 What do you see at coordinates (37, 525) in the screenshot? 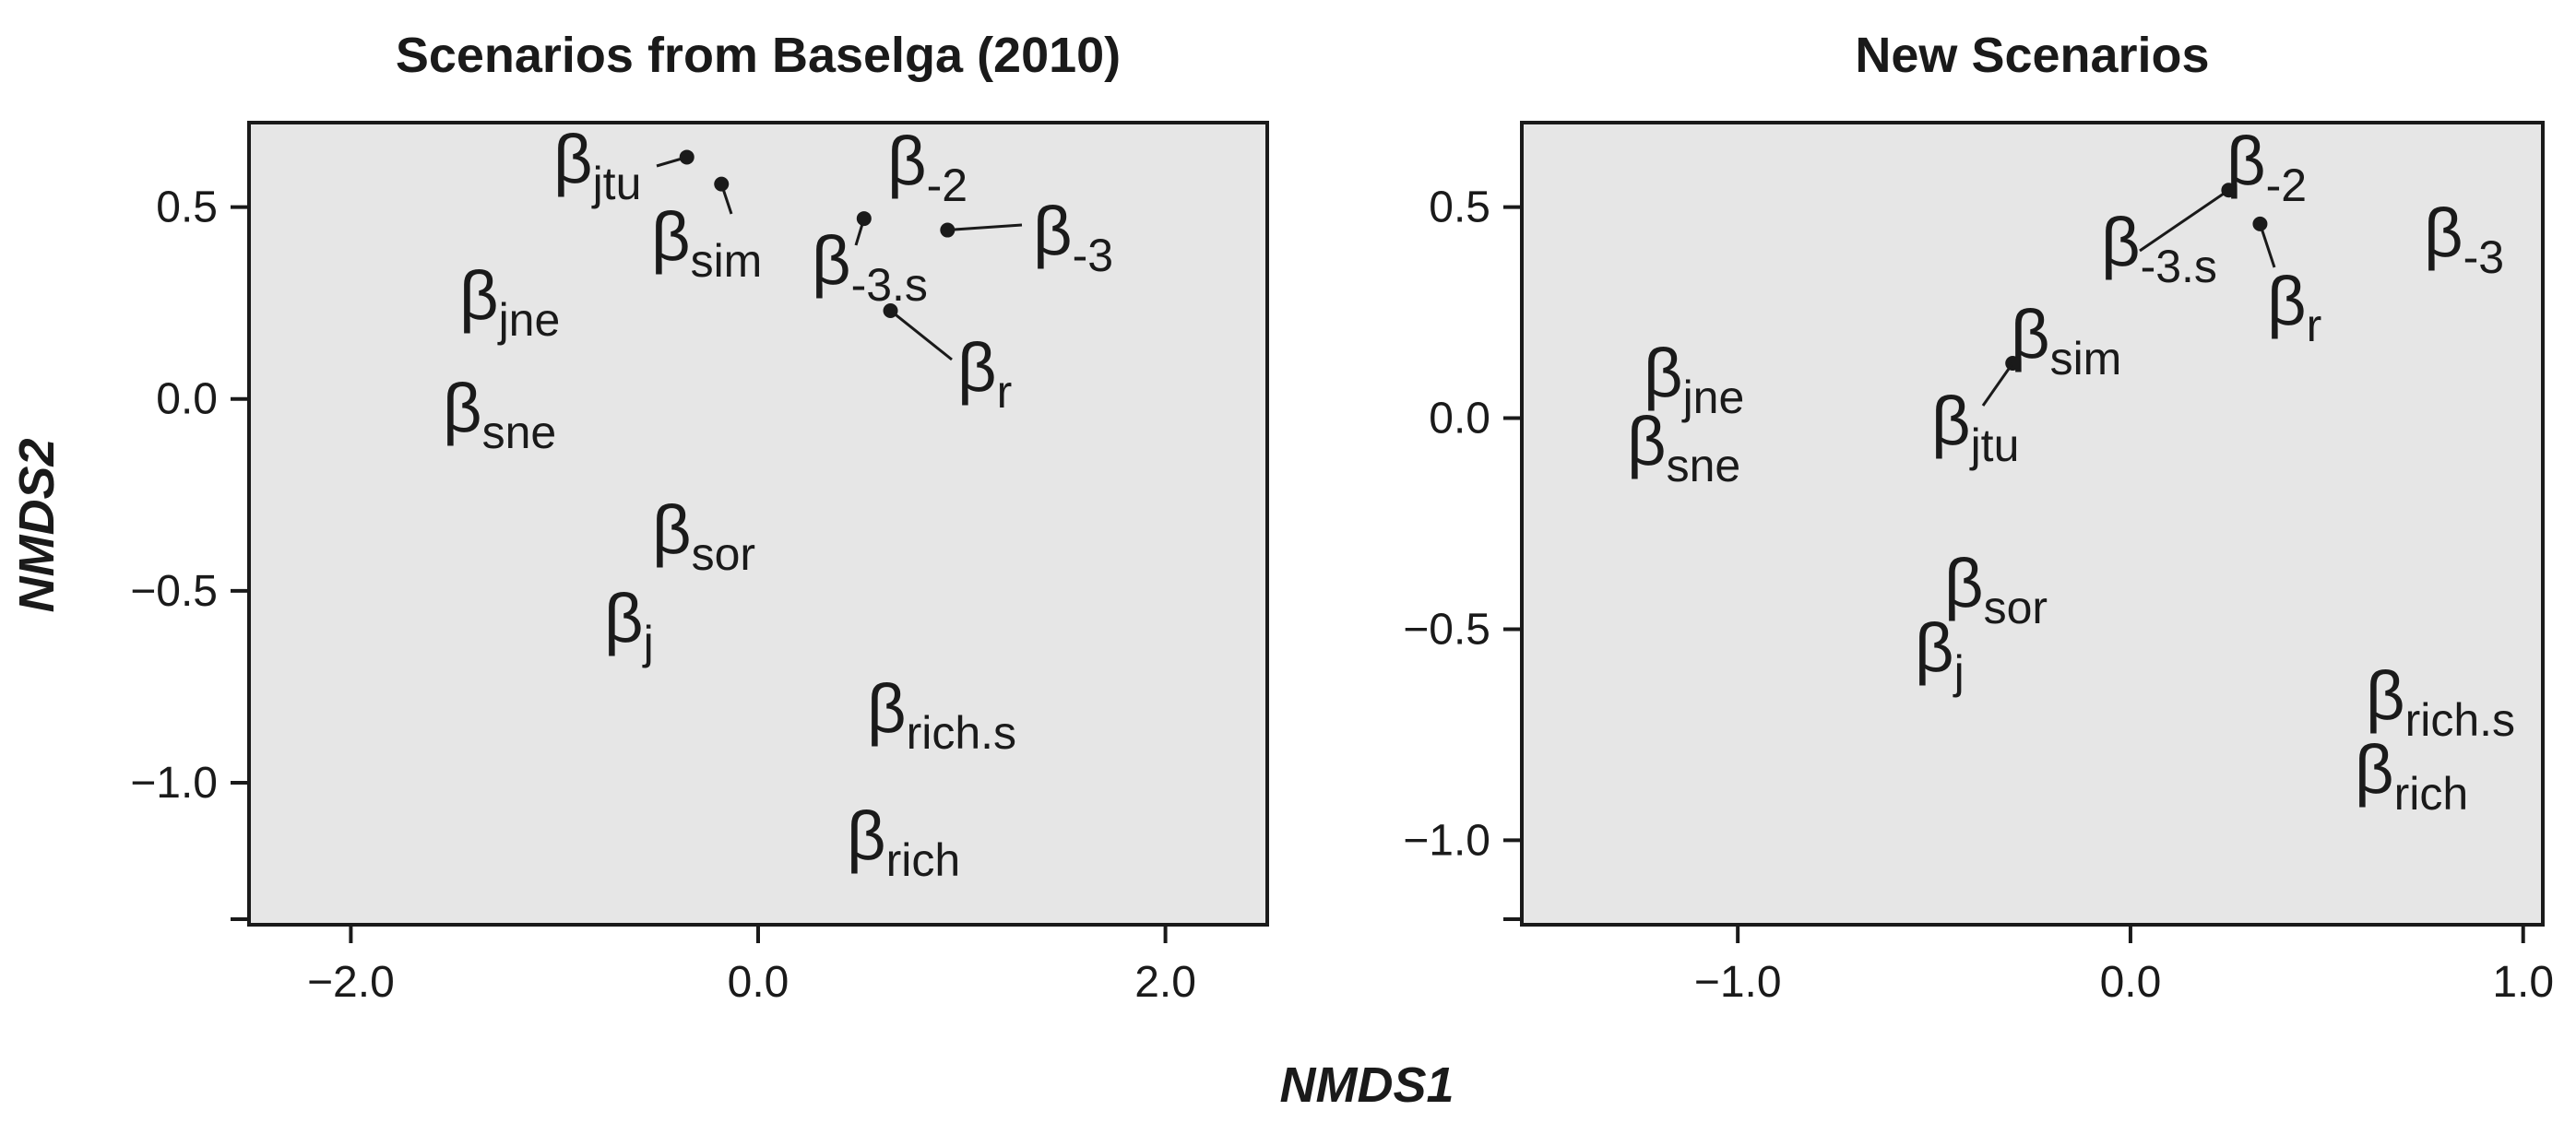
I see `y-axis-title: NMDS2` at bounding box center [37, 525].